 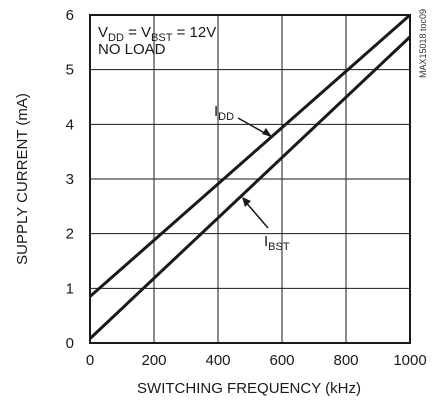 I want to click on y-tick-label: 3, so click(x=70, y=179).